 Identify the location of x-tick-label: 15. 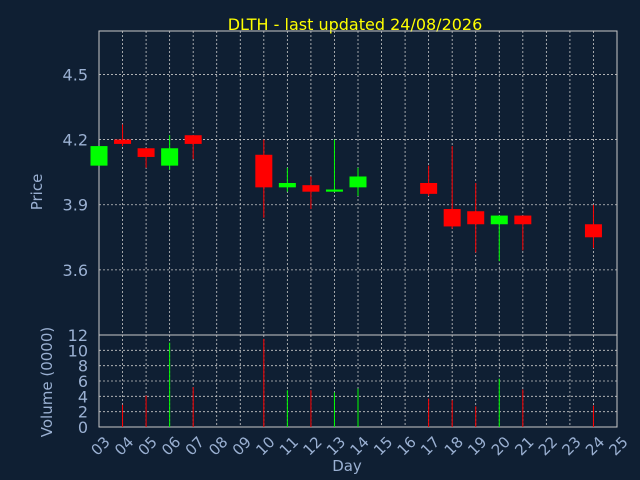
(383, 446).